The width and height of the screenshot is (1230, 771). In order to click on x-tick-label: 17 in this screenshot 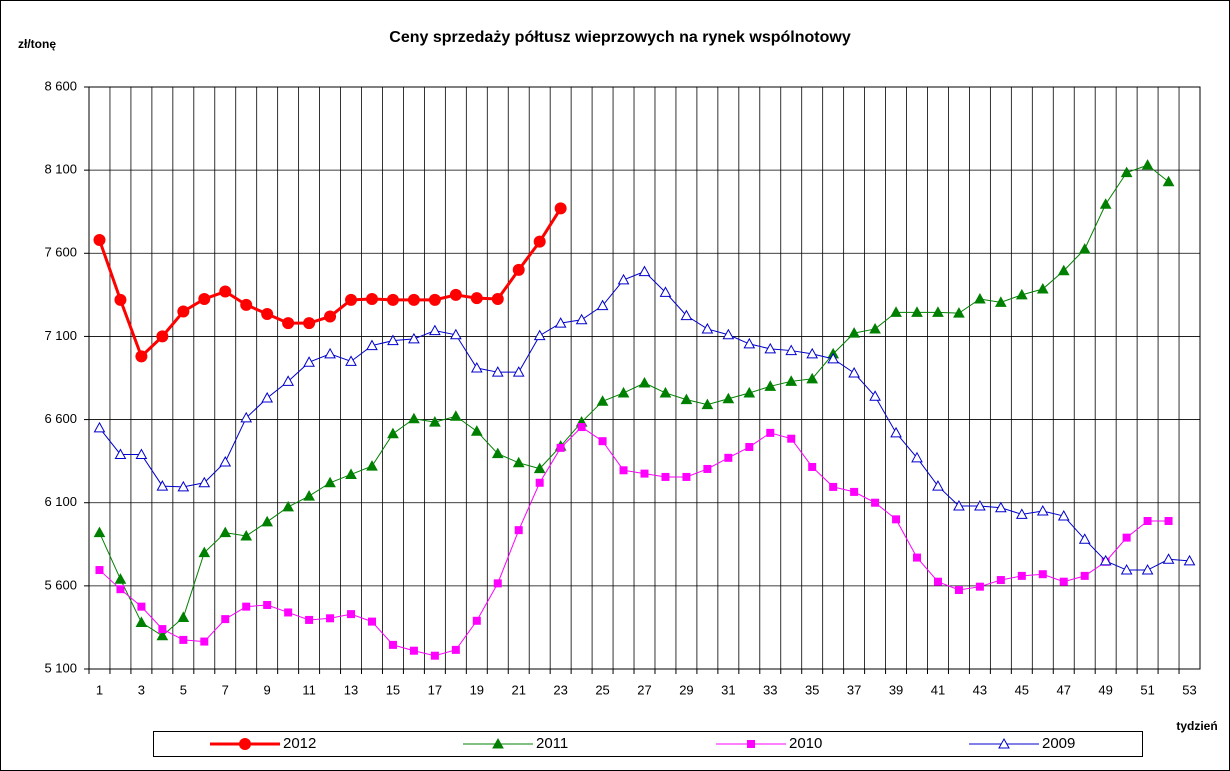, I will do `click(435, 689)`.